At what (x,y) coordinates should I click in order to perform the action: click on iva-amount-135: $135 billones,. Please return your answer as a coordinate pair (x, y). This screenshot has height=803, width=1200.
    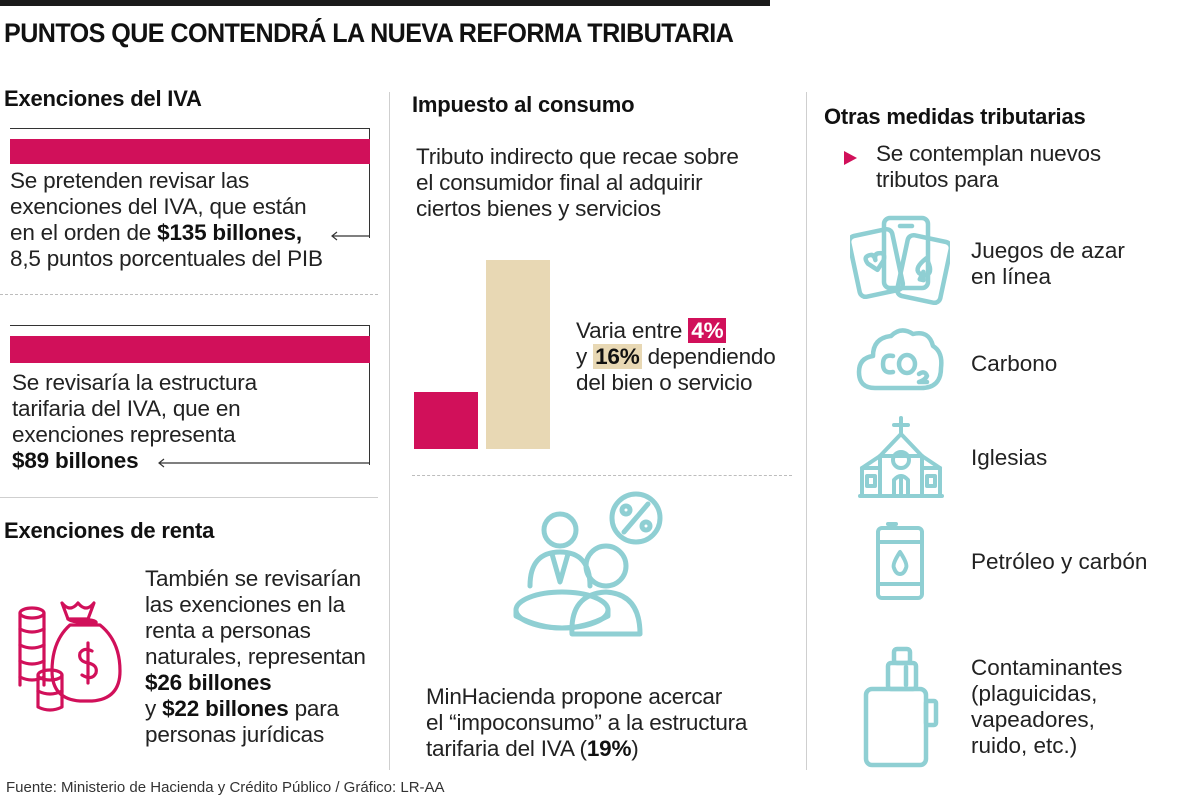
    Looking at the image, I should click on (229, 232).